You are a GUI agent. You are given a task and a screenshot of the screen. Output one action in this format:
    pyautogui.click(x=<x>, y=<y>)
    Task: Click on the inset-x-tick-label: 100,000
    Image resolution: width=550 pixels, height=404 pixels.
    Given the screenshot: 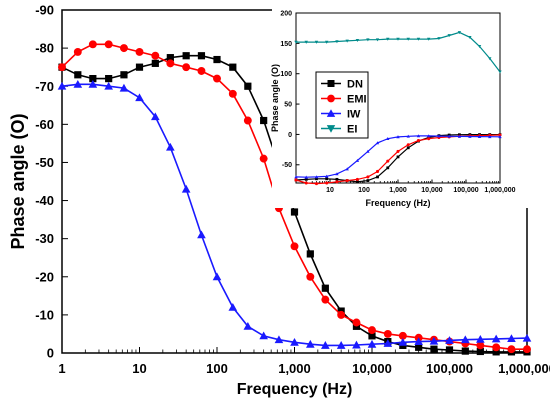 What is the action you would take?
    pyautogui.click(x=465, y=190)
    